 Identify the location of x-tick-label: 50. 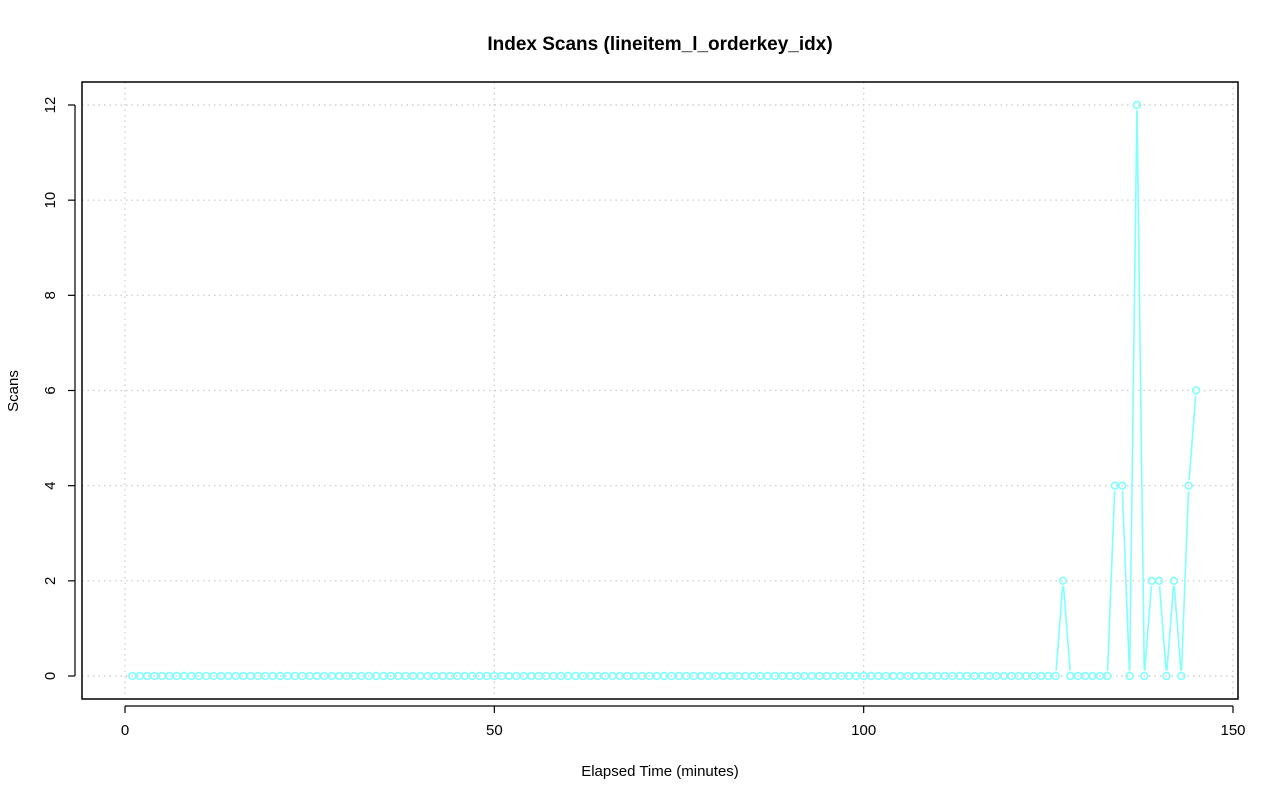
(494, 730).